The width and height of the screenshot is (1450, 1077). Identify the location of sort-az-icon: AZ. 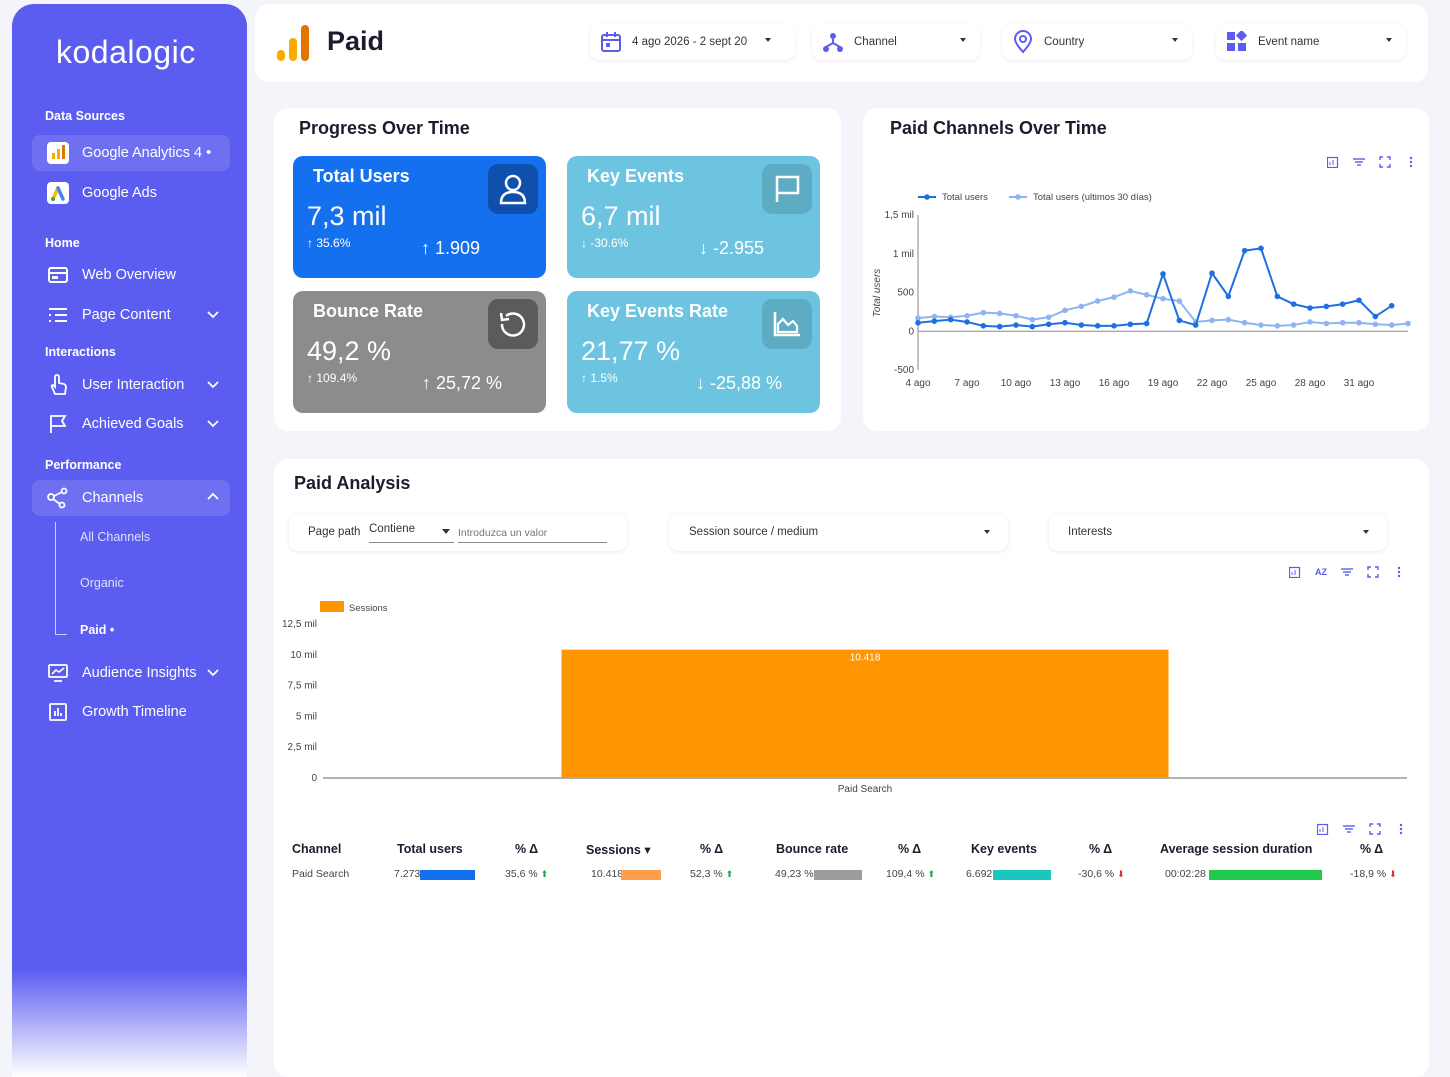
(1321, 572).